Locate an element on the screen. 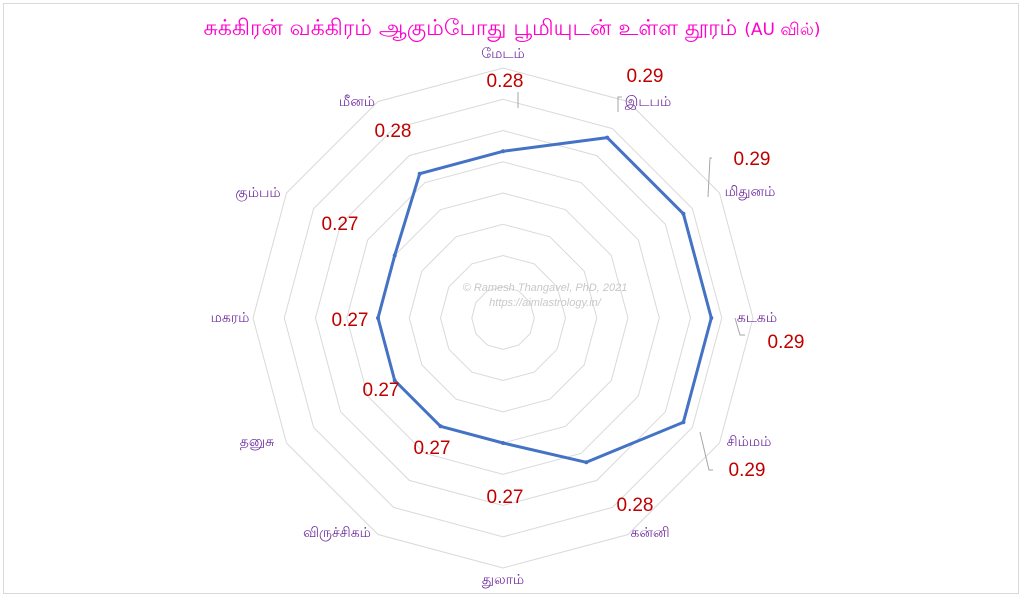 The image size is (1024, 599). category-label: மிதுனம் is located at coordinates (750, 192).